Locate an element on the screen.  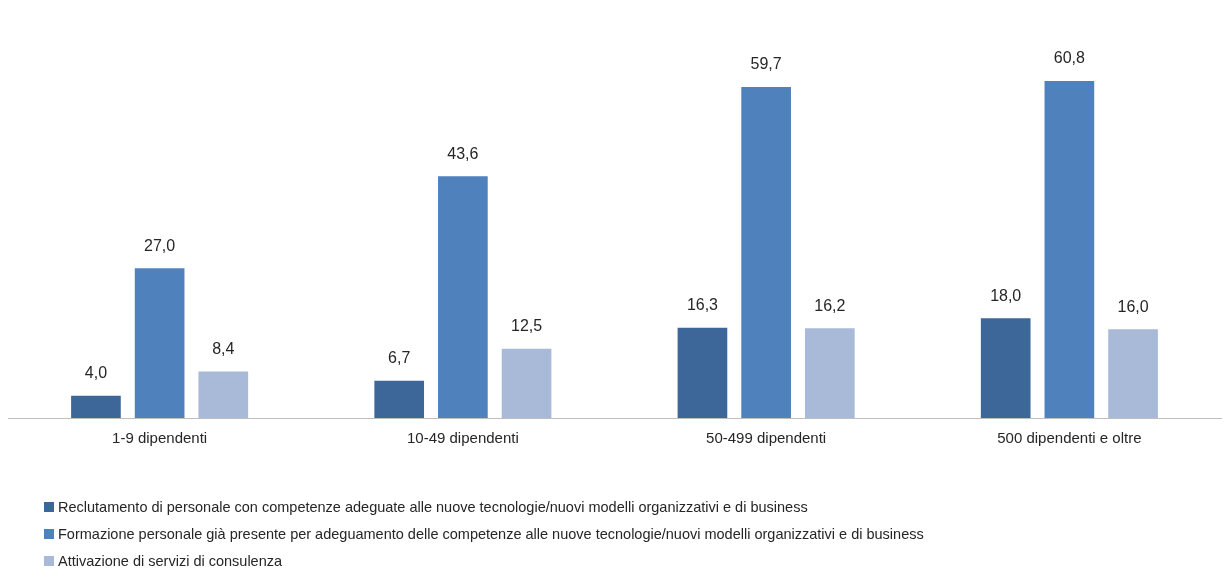
x-tick-label: 1-9 dipendenti is located at coordinates (160, 438).